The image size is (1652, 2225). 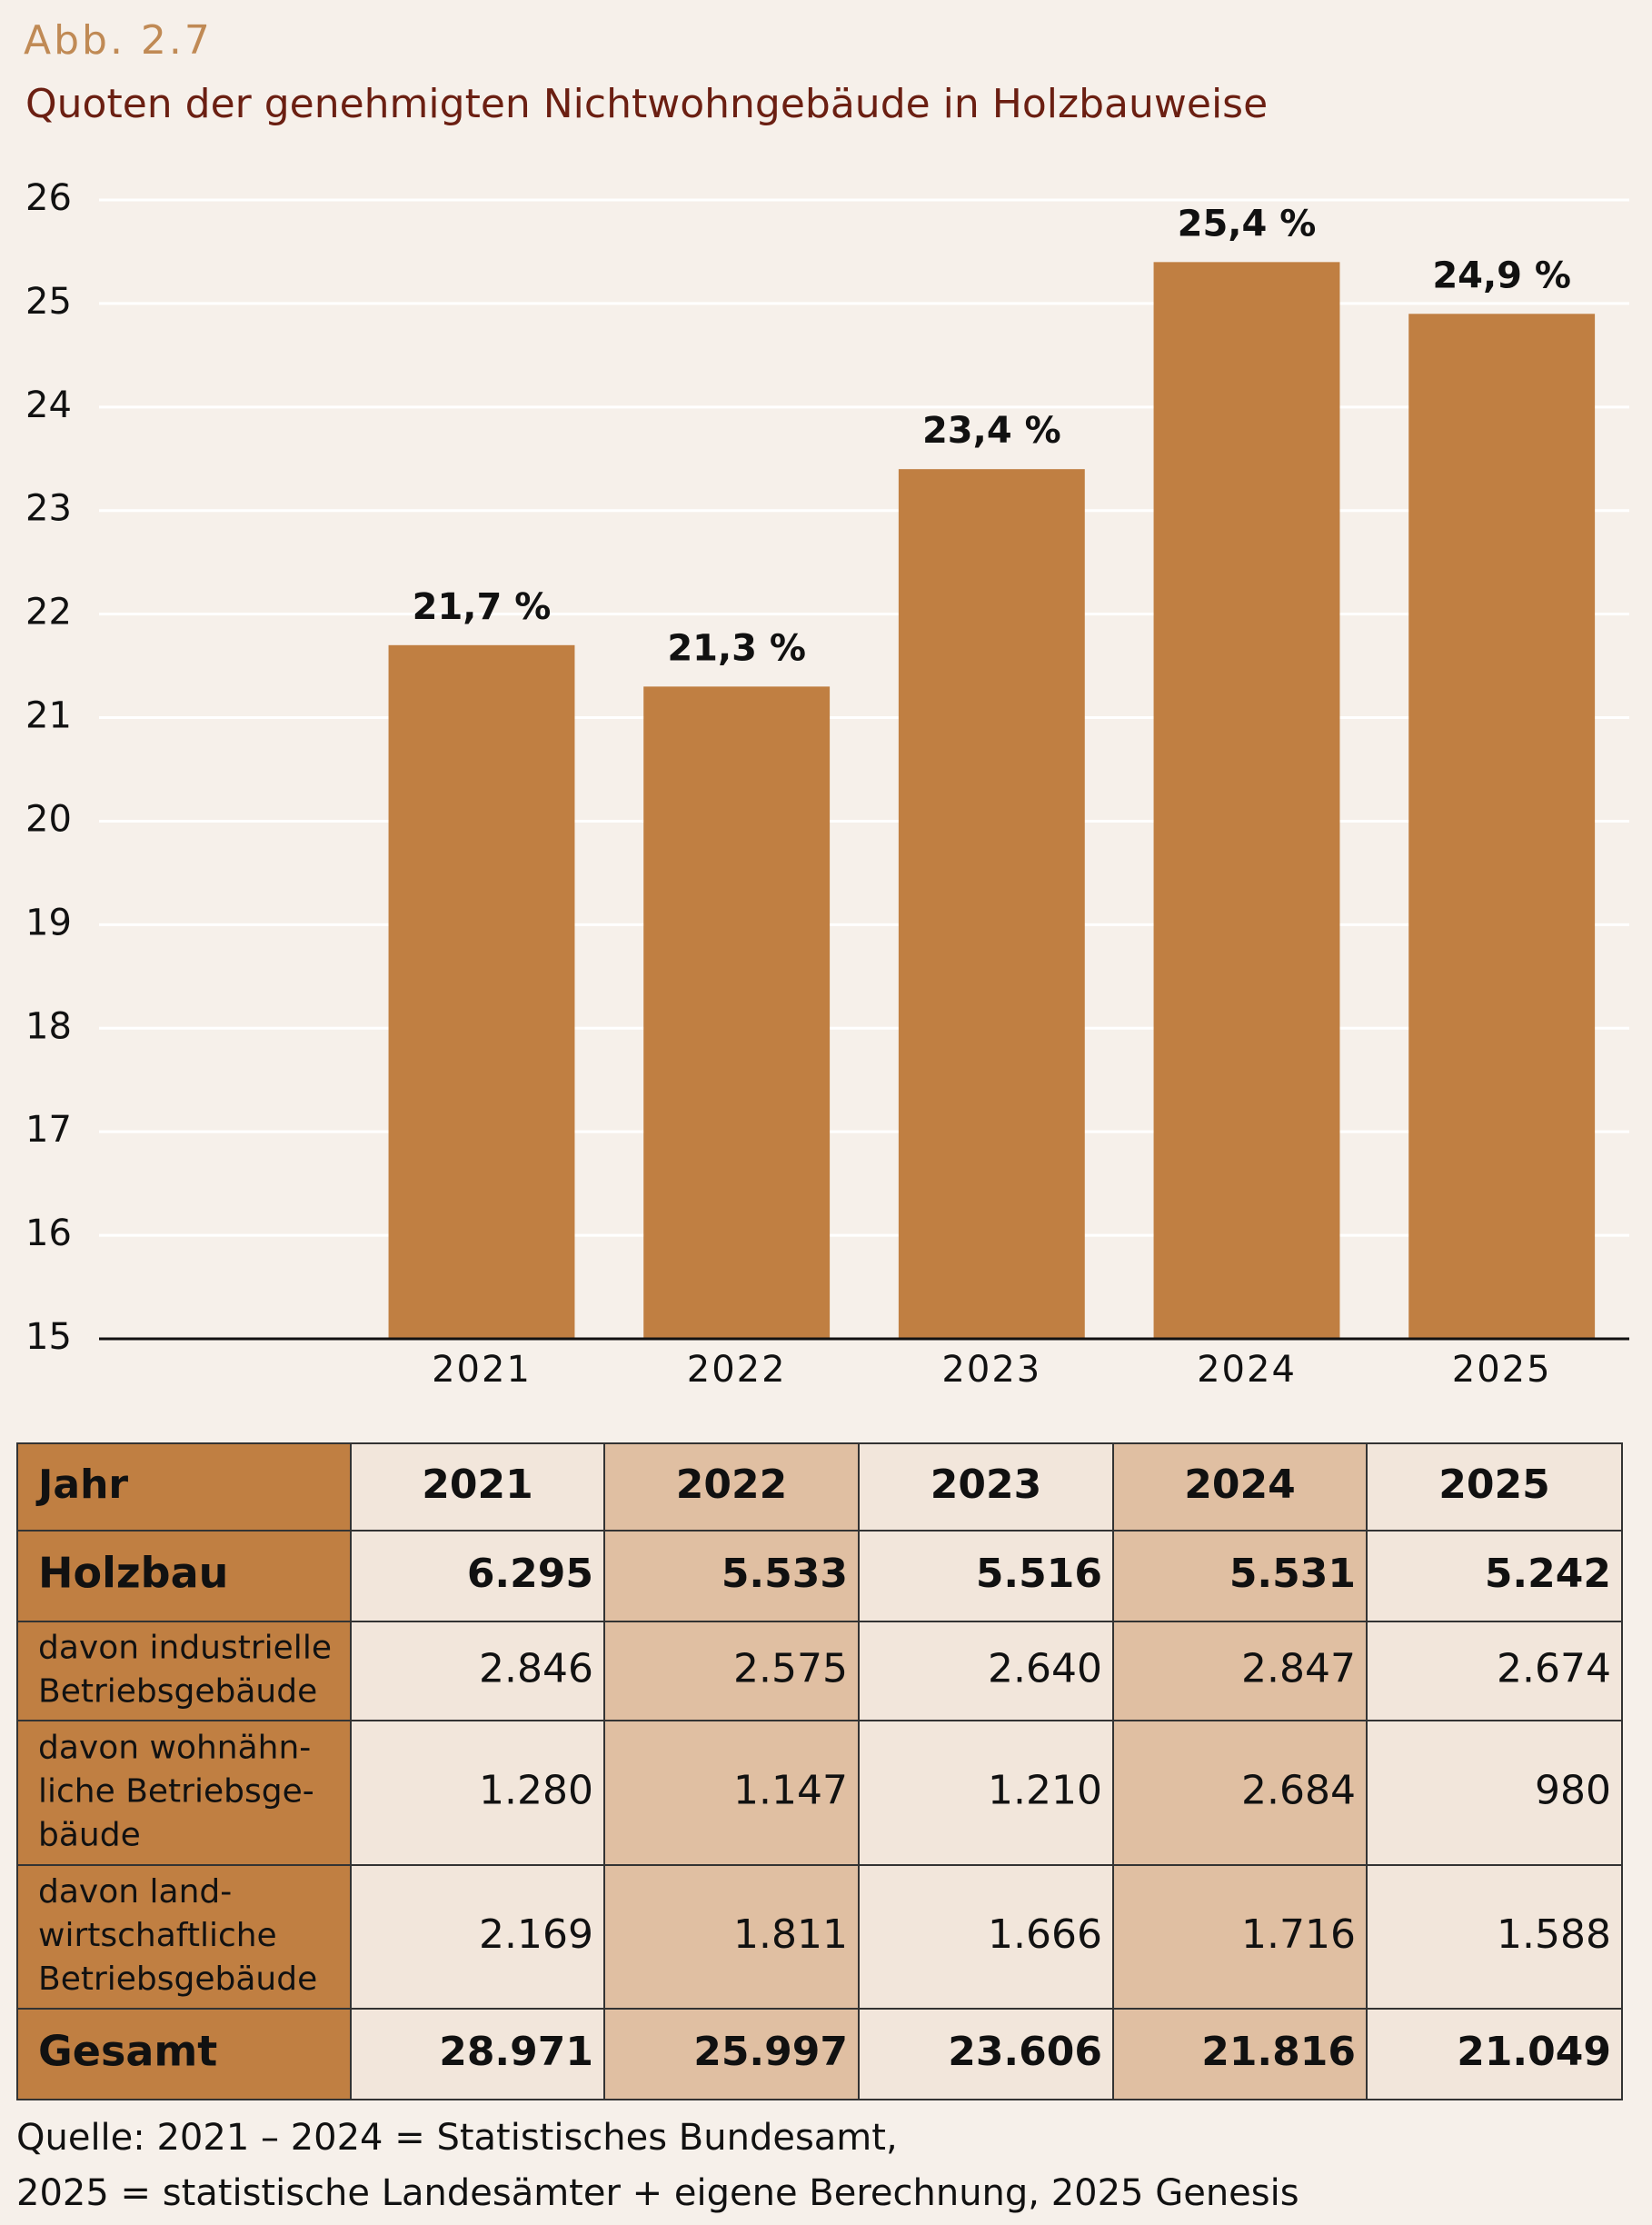 What do you see at coordinates (1501, 275) in the screenshot?
I see `value-label: 24,9 %` at bounding box center [1501, 275].